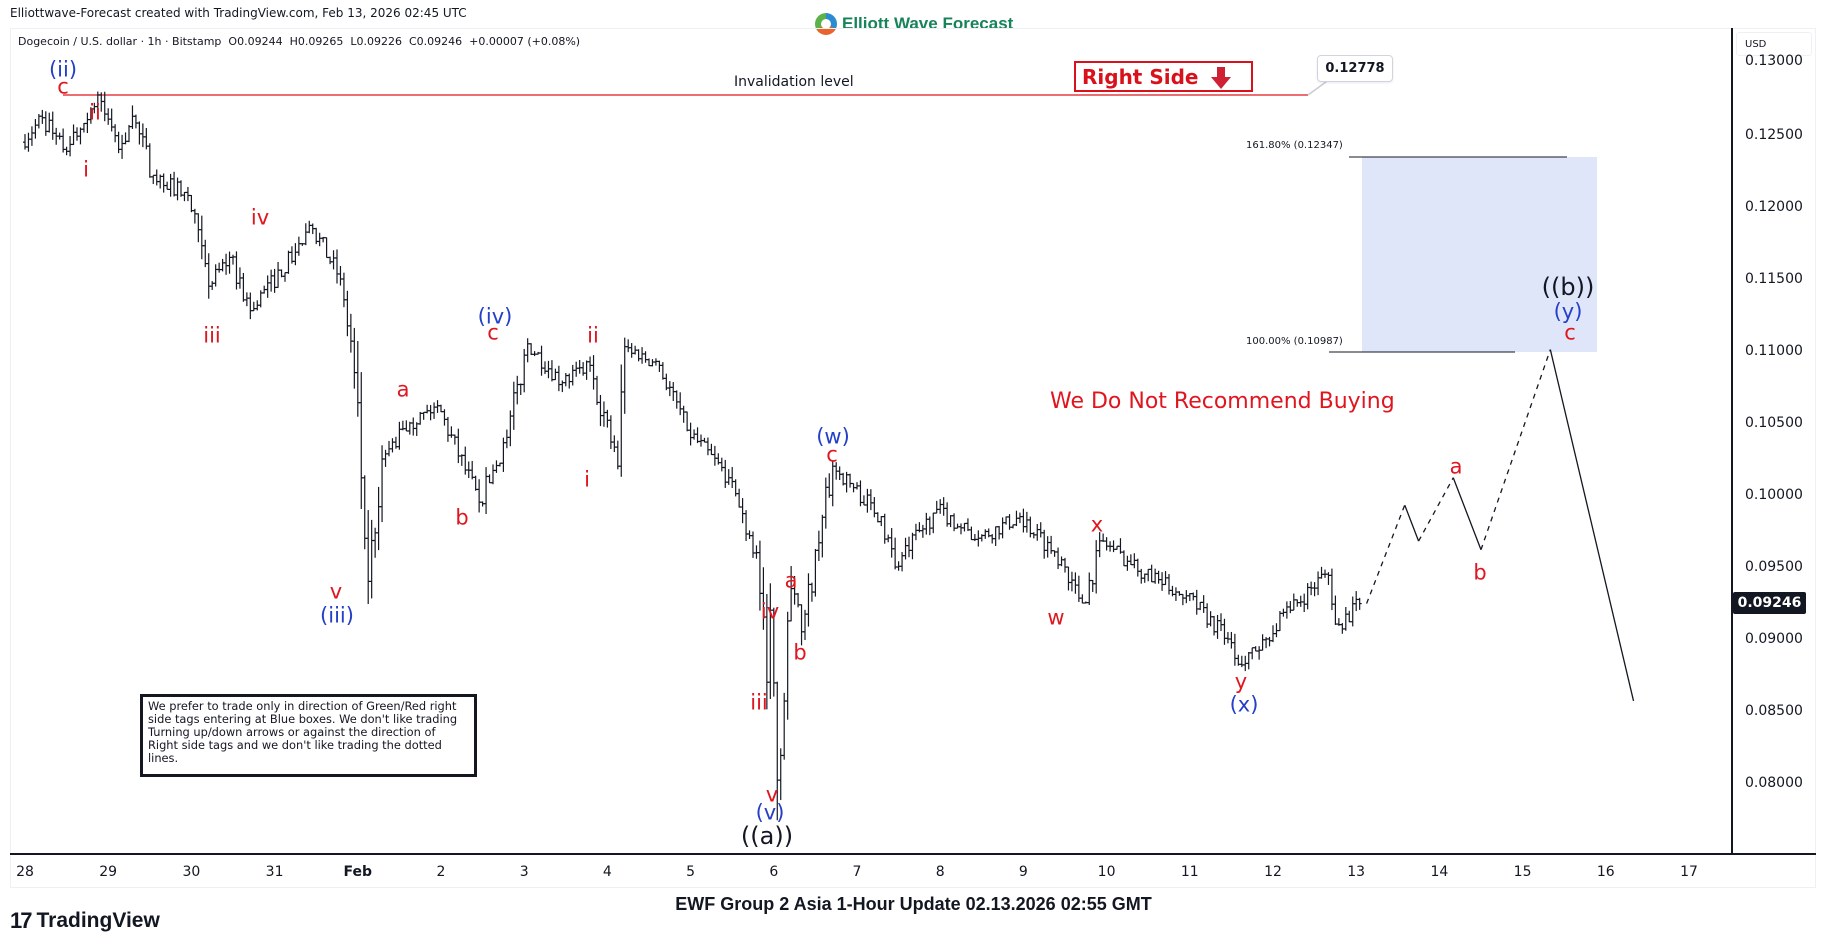  I want to click on time-tick: 31, so click(274, 872).